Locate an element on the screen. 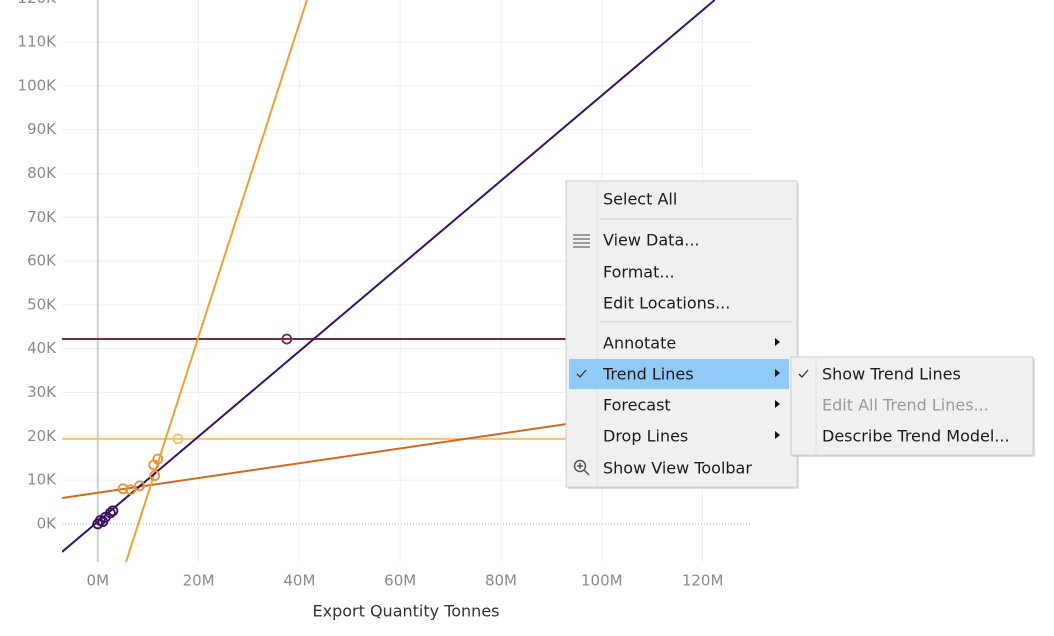  menu-item: Drop Lines is located at coordinates (645, 436).